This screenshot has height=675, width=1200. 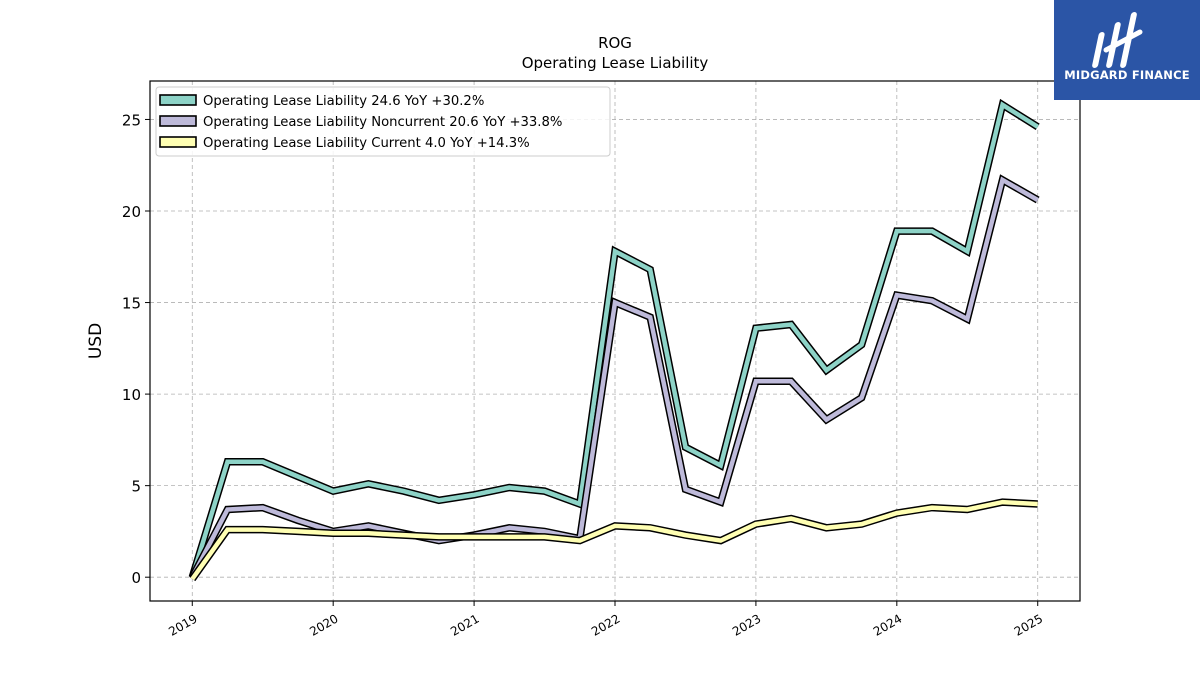 I want to click on x-tick-label: 2023, so click(x=746, y=624).